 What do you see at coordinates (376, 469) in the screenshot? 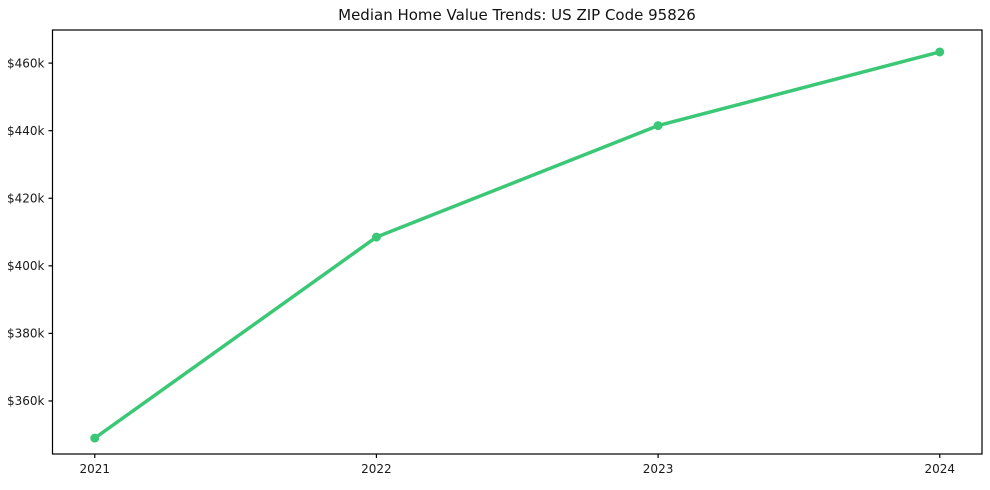
I see `x-tick-label: 2022` at bounding box center [376, 469].